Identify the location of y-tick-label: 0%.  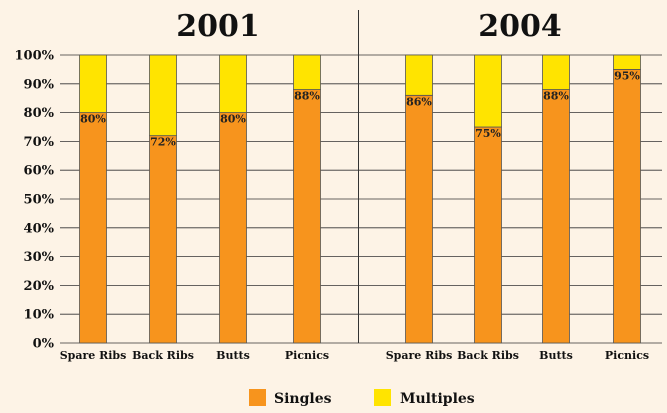
(44, 344).